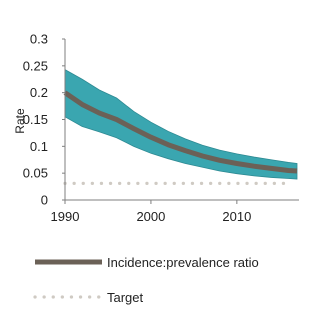  What do you see at coordinates (65, 216) in the screenshot?
I see `x-tick-label: 1990` at bounding box center [65, 216].